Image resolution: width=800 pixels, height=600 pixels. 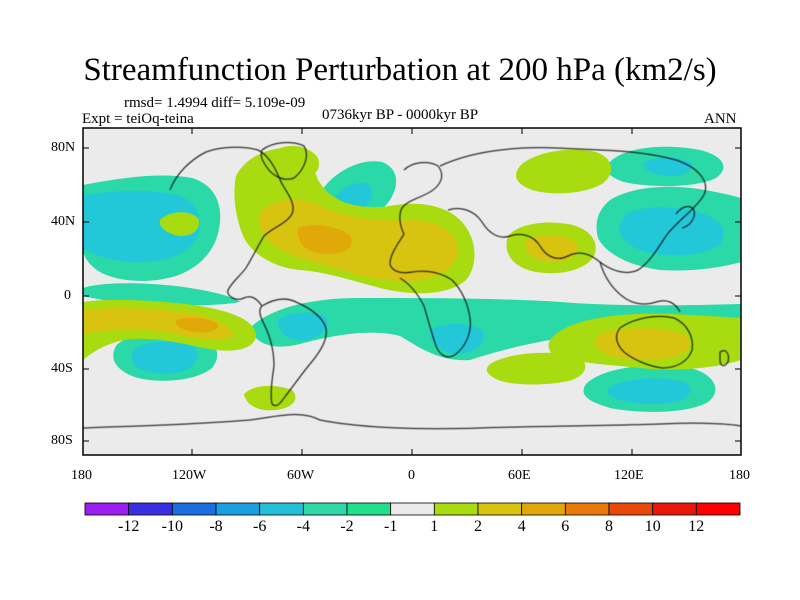 I want to click on east-pacific-tropic-neg, so click(x=161, y=294).